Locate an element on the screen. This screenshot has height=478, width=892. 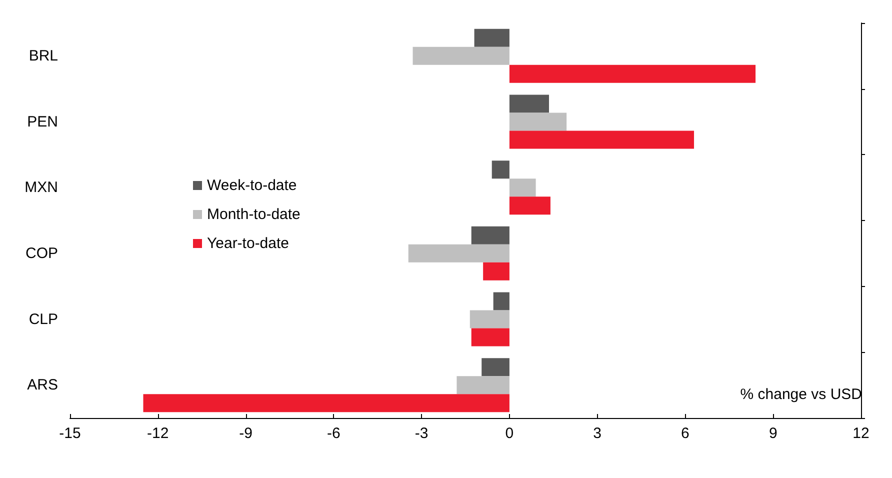
y-tick-label: ARS is located at coordinates (42, 385).